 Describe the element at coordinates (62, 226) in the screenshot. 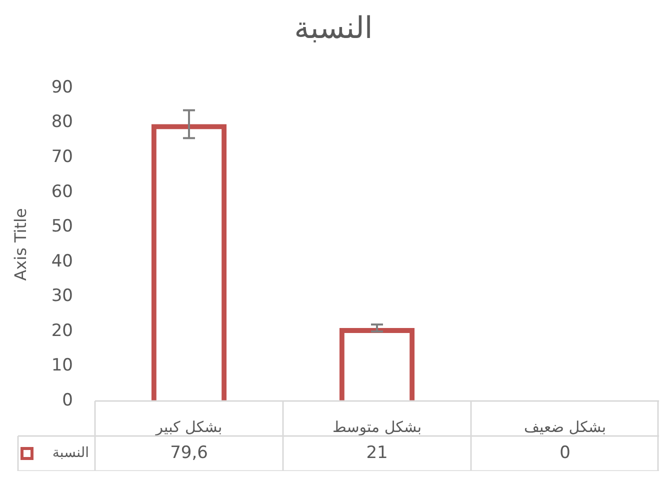

I see `y-tick-label: 50` at that location.